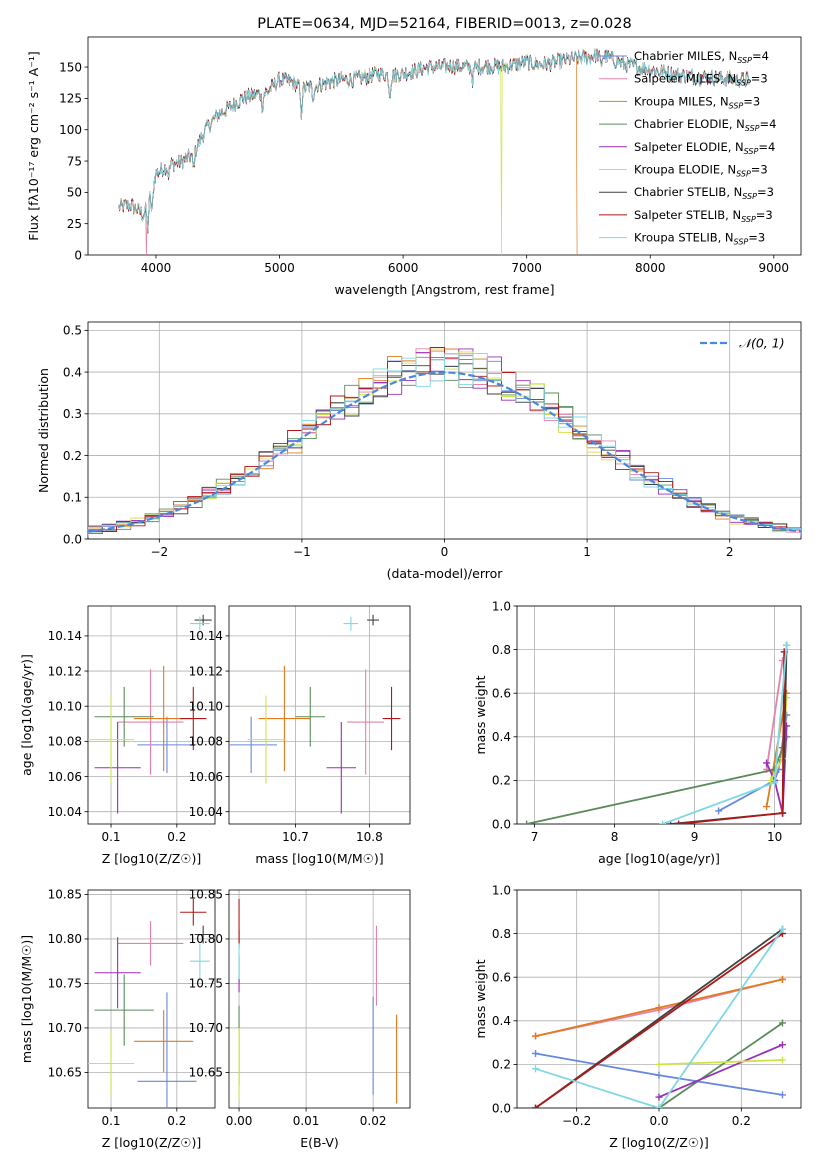 This screenshot has height=1170, width=819. What do you see at coordinates (501, 781) in the screenshot?
I see `y-tick-label: 0.2` at bounding box center [501, 781].